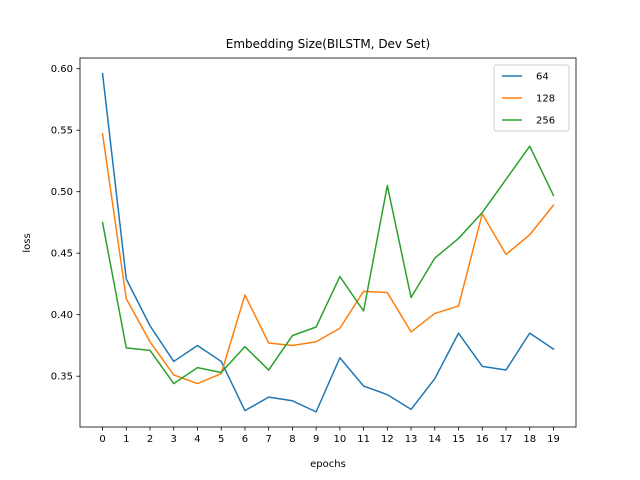 The height and width of the screenshot is (480, 640). Describe the element at coordinates (62, 377) in the screenshot. I see `y-tick-label: 0.35` at that location.